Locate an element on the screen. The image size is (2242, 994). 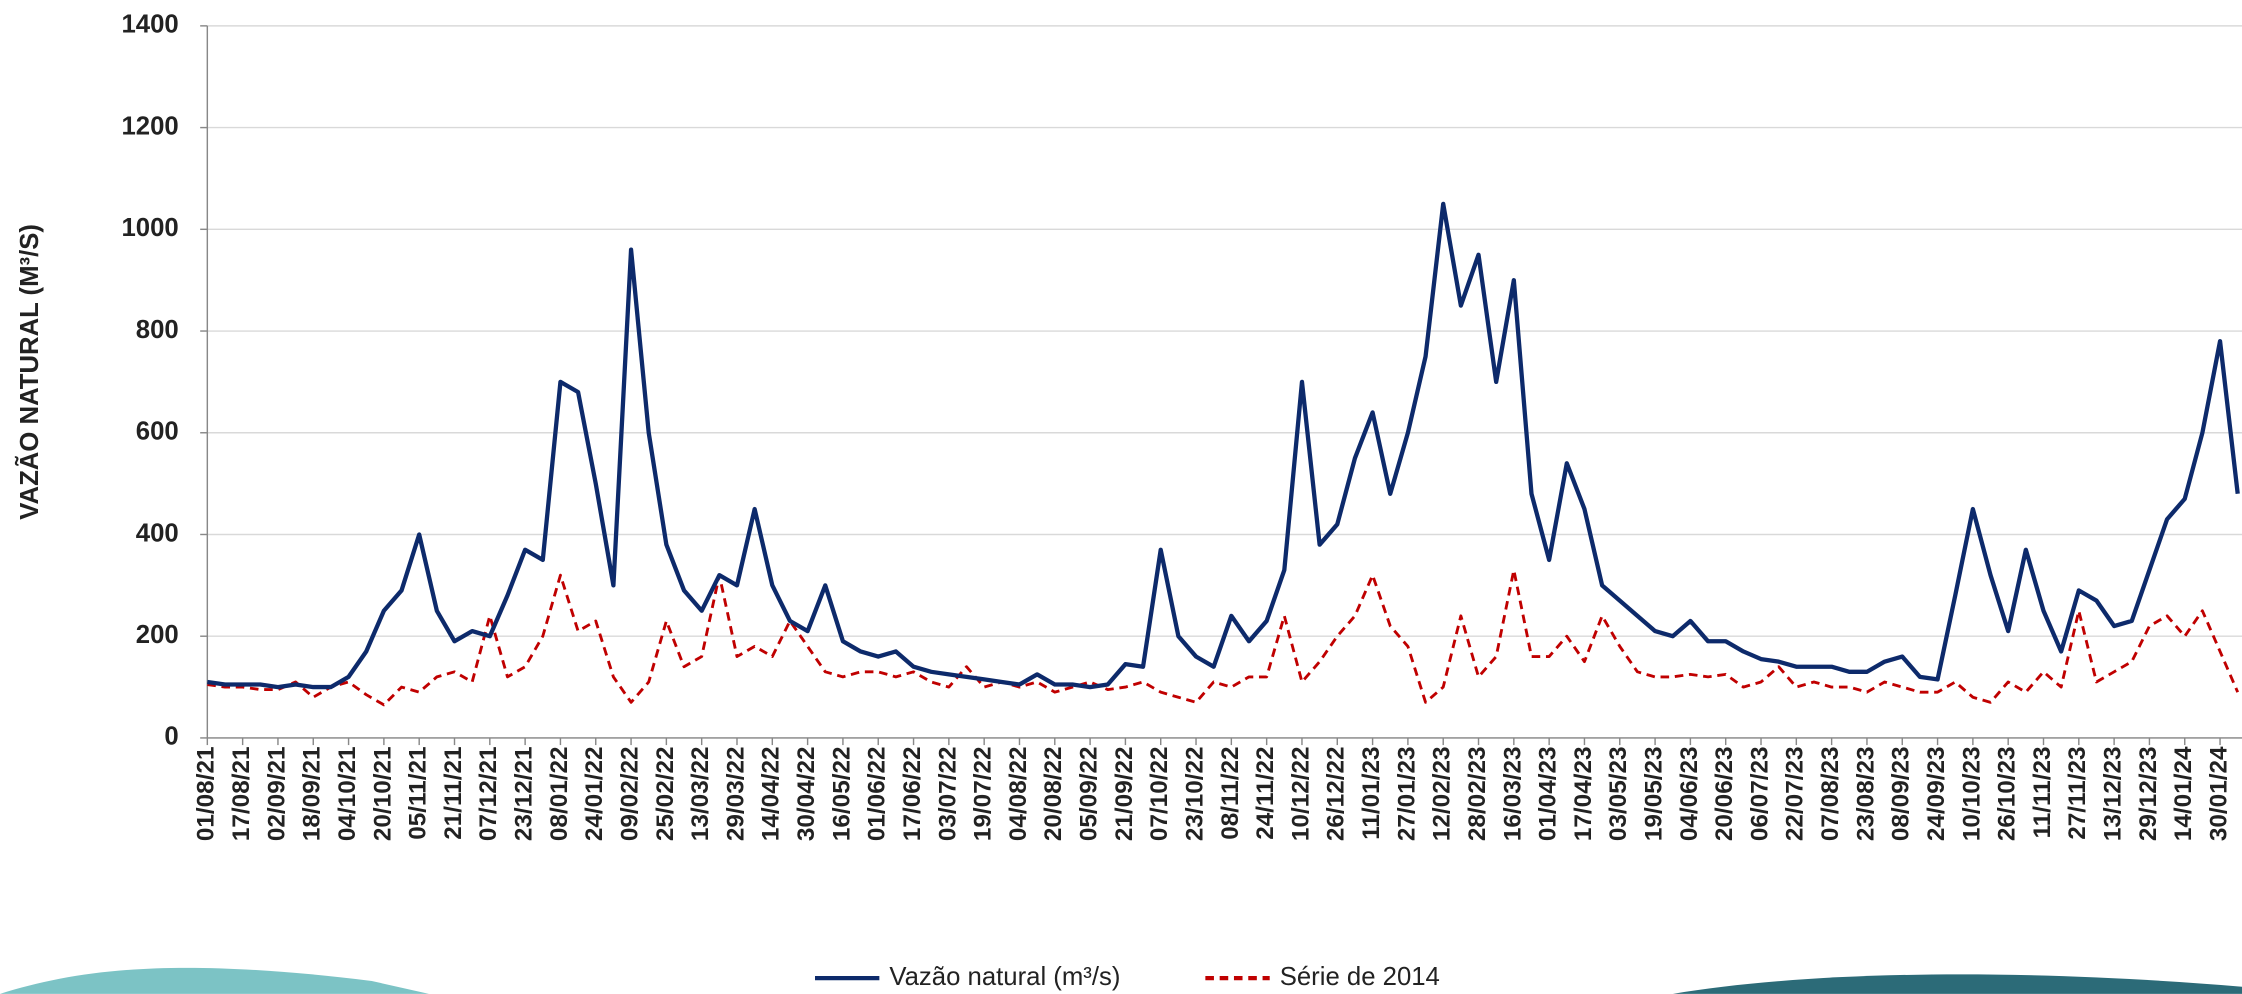
x-tick-label: 24/09/23 is located at coordinates (1936, 794).